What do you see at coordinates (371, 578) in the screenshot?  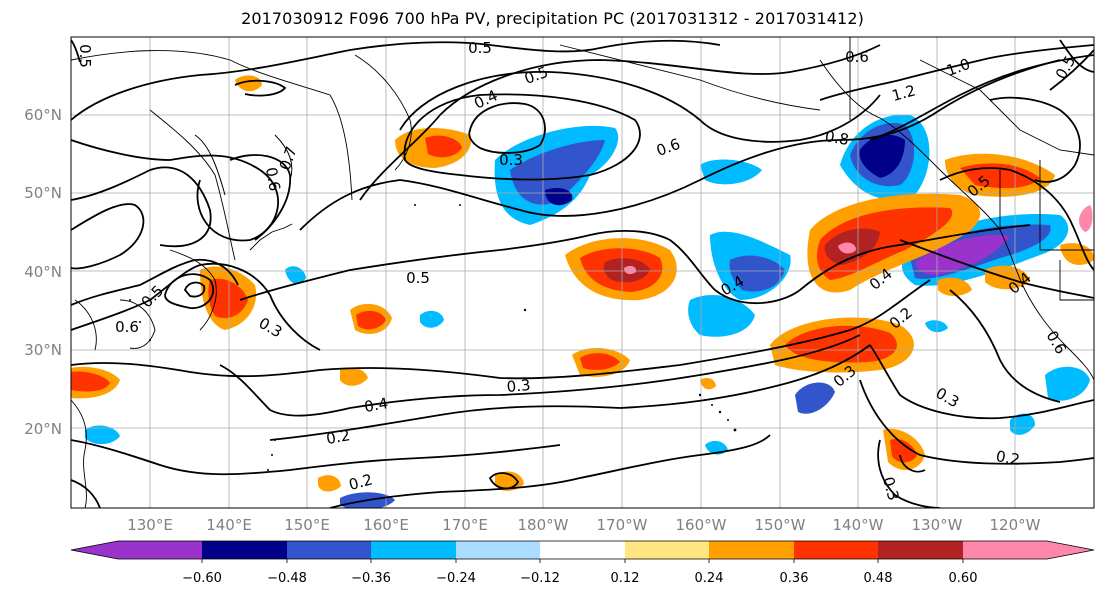 I see `colorbar-tick-label: −0.36` at bounding box center [371, 578].